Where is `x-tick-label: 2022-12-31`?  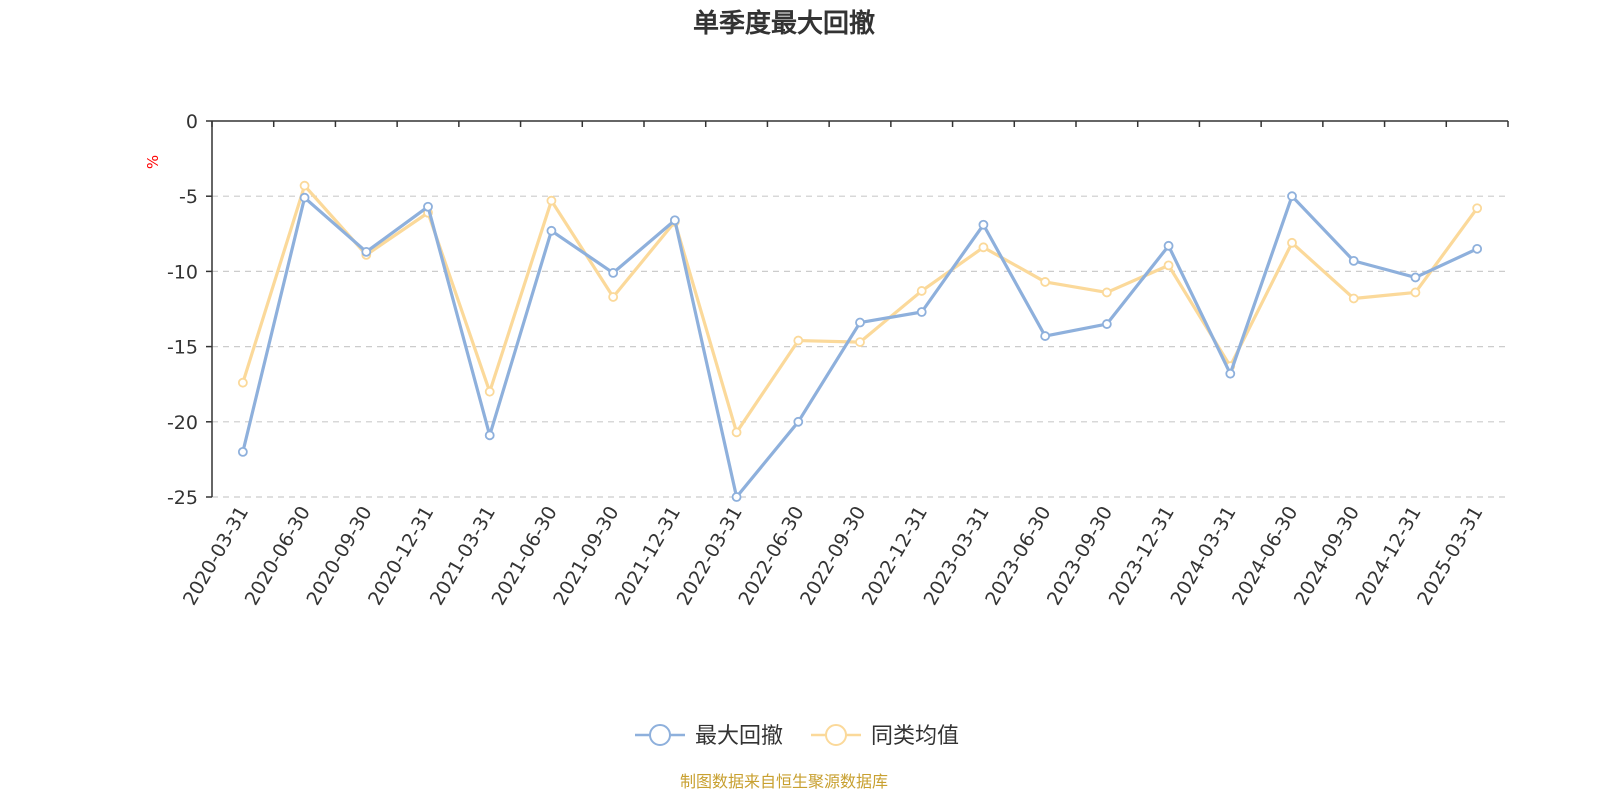 x-tick-label: 2022-12-31 is located at coordinates (895, 556).